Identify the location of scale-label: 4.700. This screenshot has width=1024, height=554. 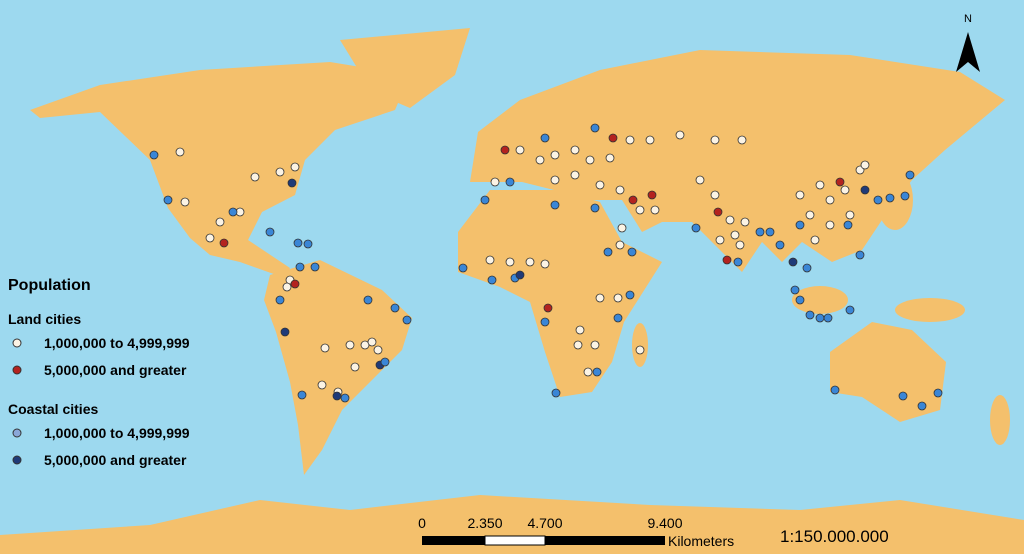
(544, 523).